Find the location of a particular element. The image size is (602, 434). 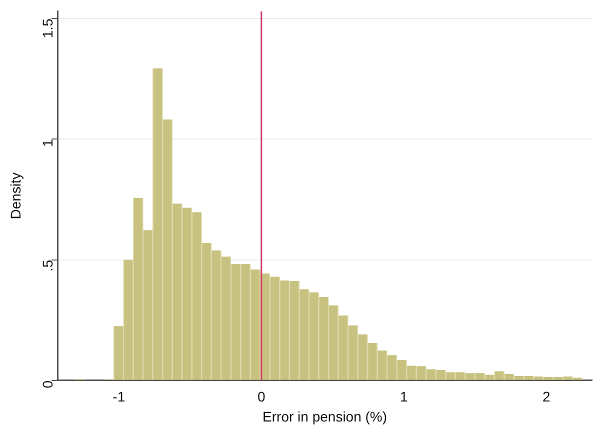

y-tick-label: 1.5 is located at coordinates (47, 28).